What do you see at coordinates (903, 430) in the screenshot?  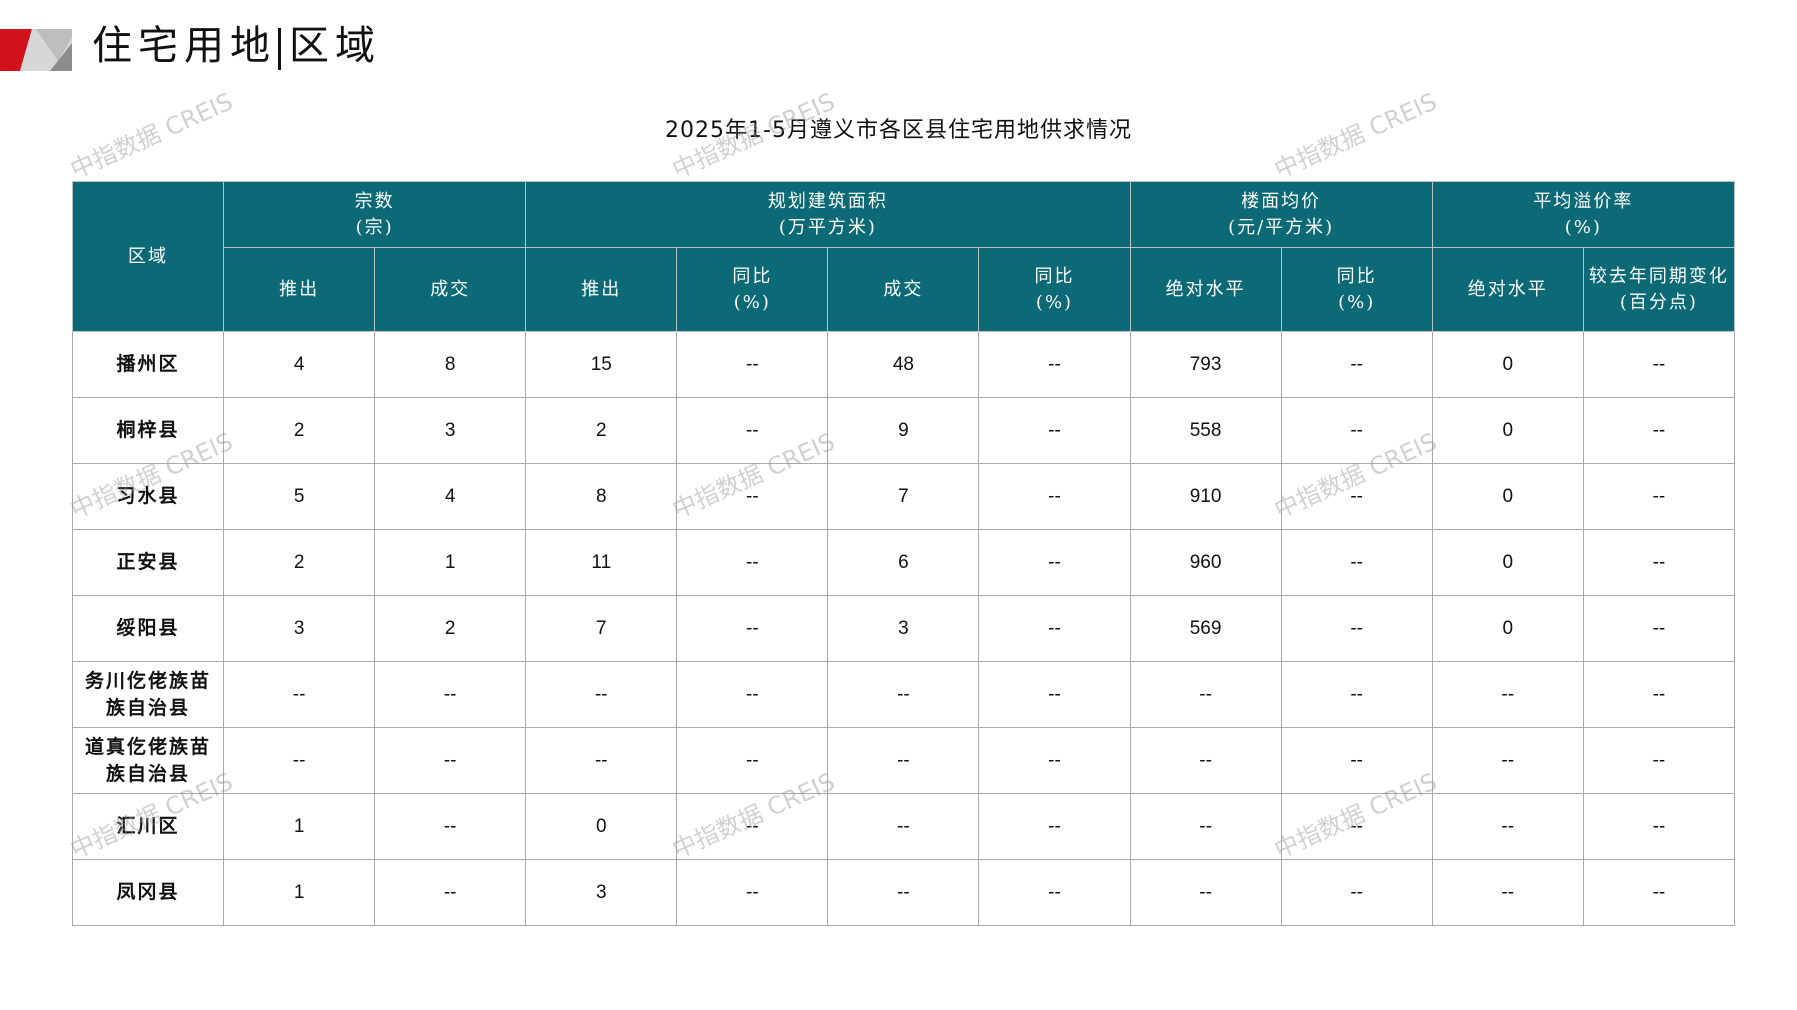 I see `value-cell: 9` at bounding box center [903, 430].